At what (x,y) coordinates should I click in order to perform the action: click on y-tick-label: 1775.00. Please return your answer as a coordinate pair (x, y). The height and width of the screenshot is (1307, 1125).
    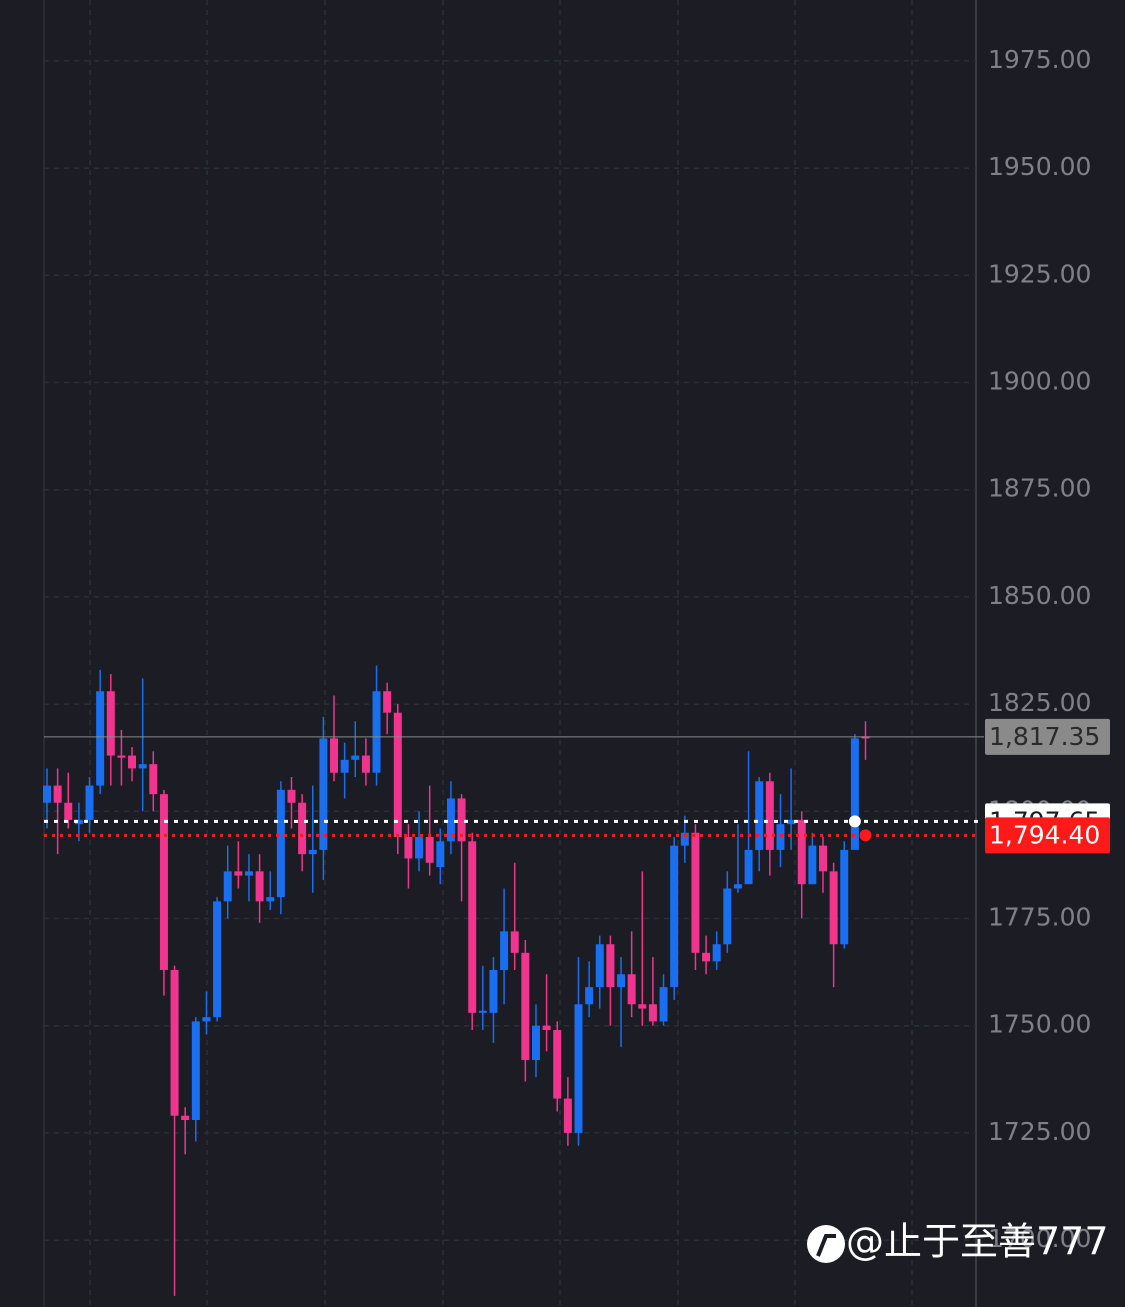
    Looking at the image, I should click on (1039, 917).